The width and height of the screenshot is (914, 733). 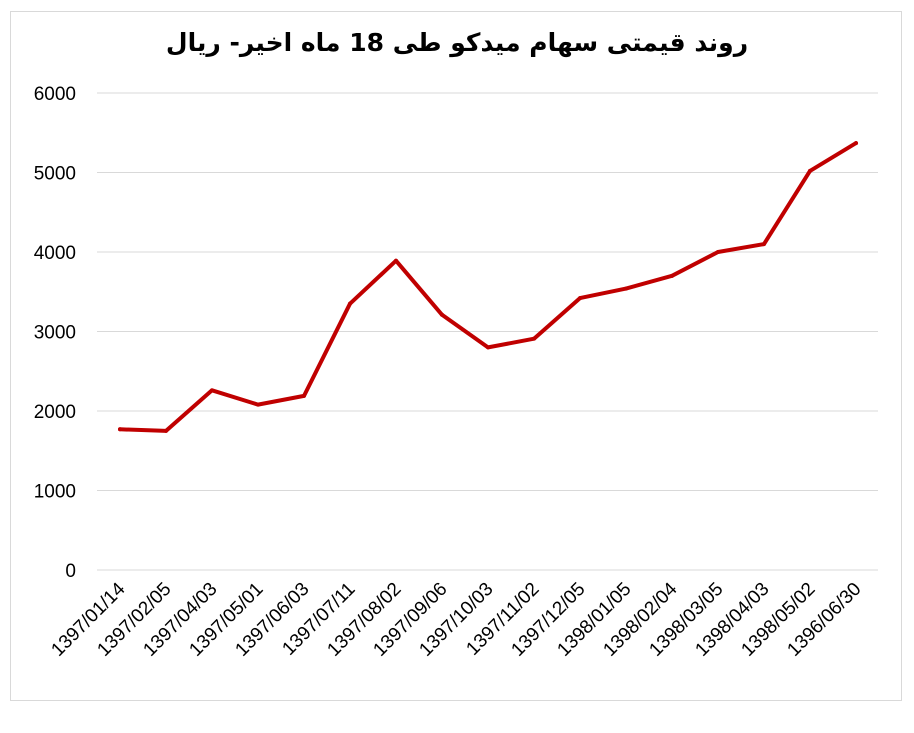 What do you see at coordinates (55, 94) in the screenshot?
I see `y-tick-label: 6000` at bounding box center [55, 94].